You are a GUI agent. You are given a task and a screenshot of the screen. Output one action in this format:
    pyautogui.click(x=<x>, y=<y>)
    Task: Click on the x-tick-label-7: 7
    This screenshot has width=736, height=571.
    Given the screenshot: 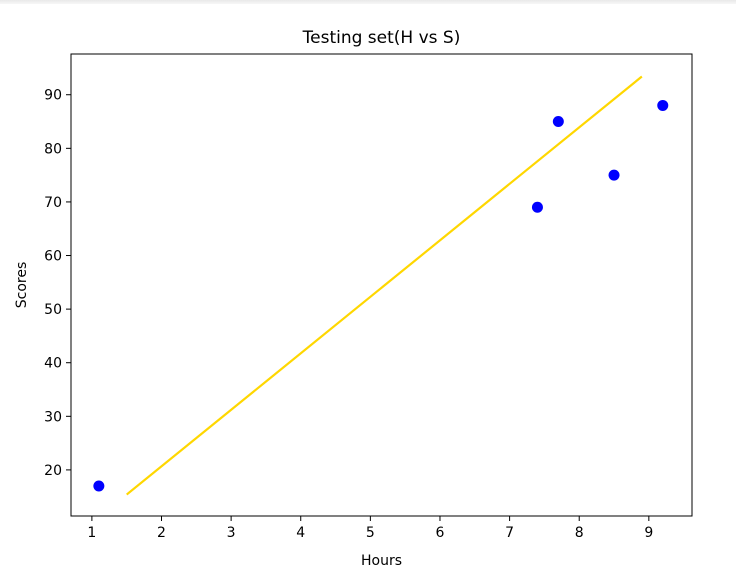 What is the action you would take?
    pyautogui.click(x=509, y=533)
    